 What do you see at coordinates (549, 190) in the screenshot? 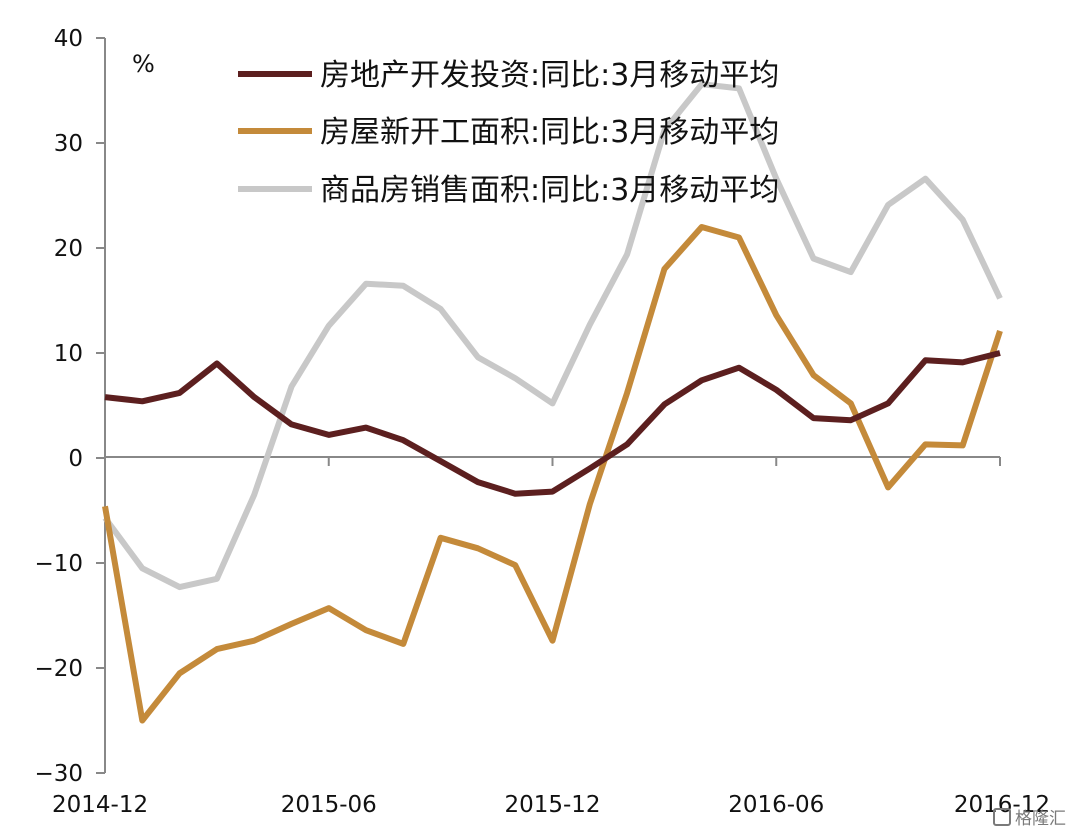
I see `legend-label: 商品房销售面积:同比:3月移动平均` at bounding box center [549, 190].